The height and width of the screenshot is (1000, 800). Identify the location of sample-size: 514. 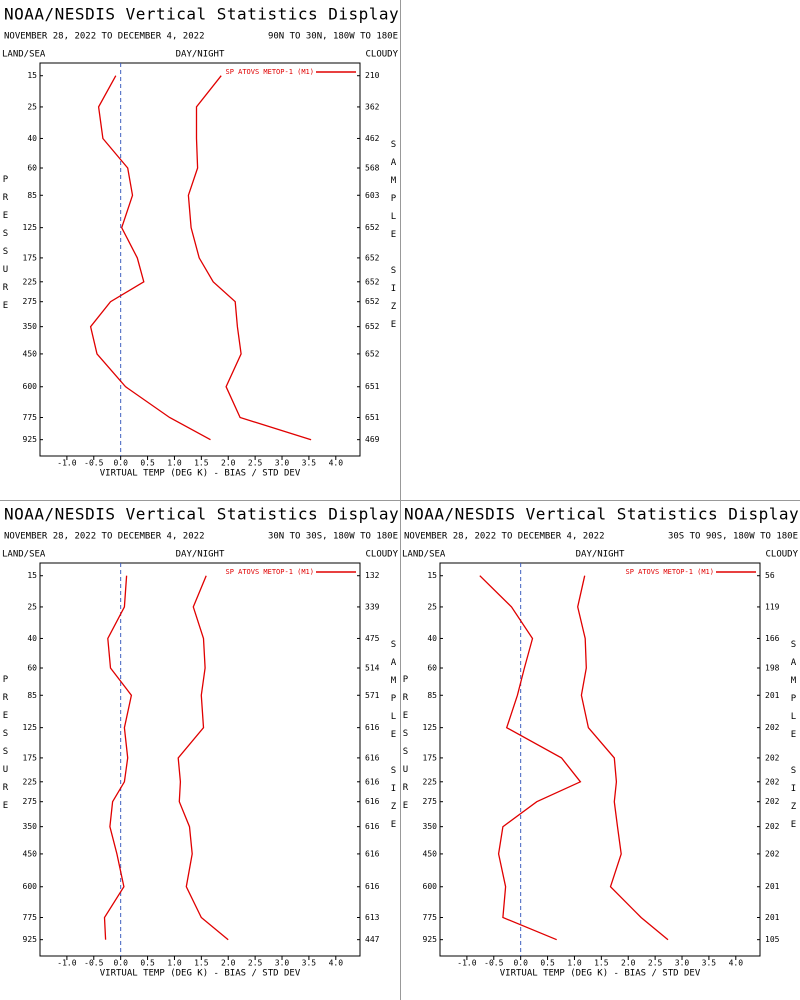
(372, 668).